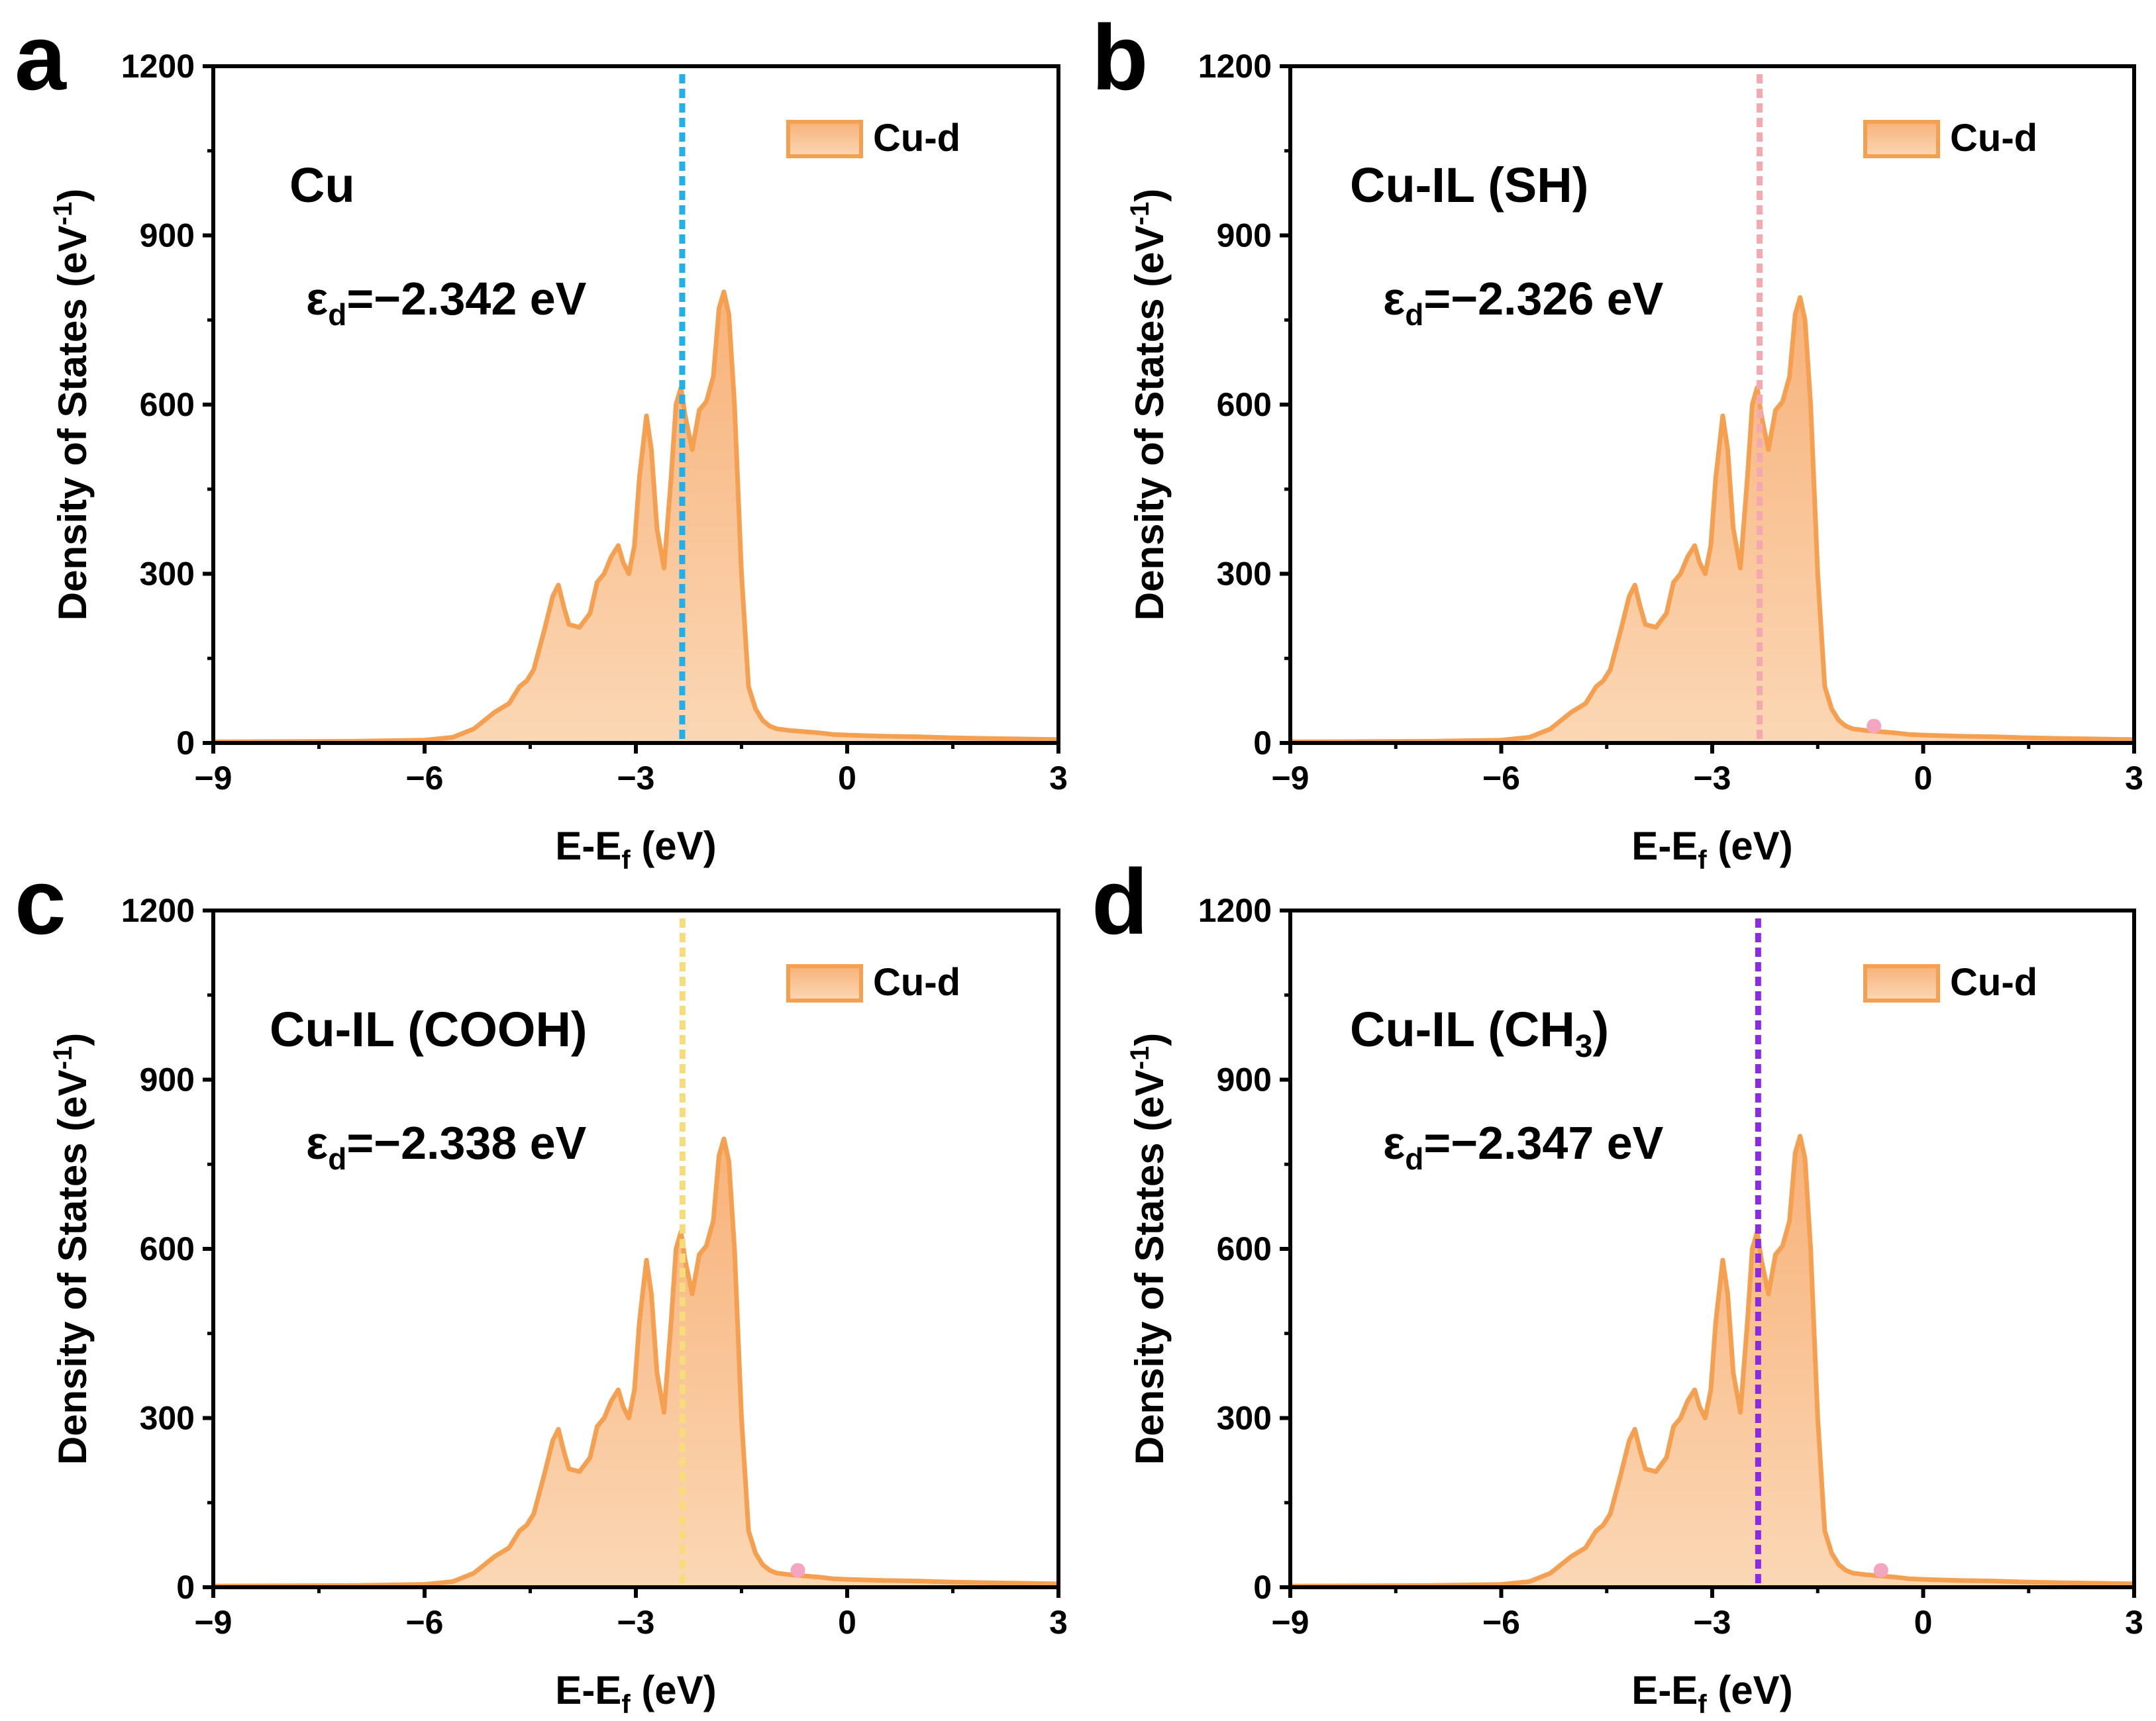 This screenshot has width=2156, height=1721. What do you see at coordinates (40, 902) in the screenshot?
I see `panel-letter: c` at bounding box center [40, 902].